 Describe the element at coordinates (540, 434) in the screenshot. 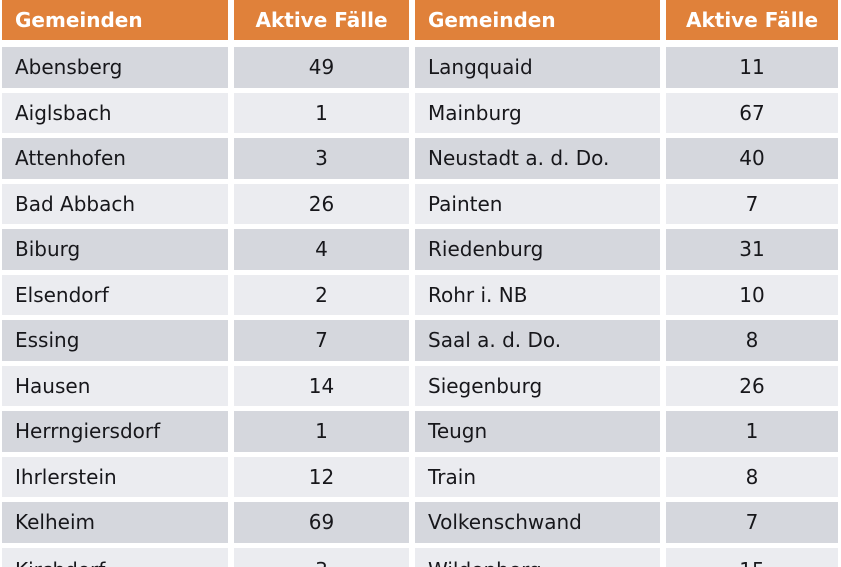

I see `cell-gemeinde: Teugn` at that location.